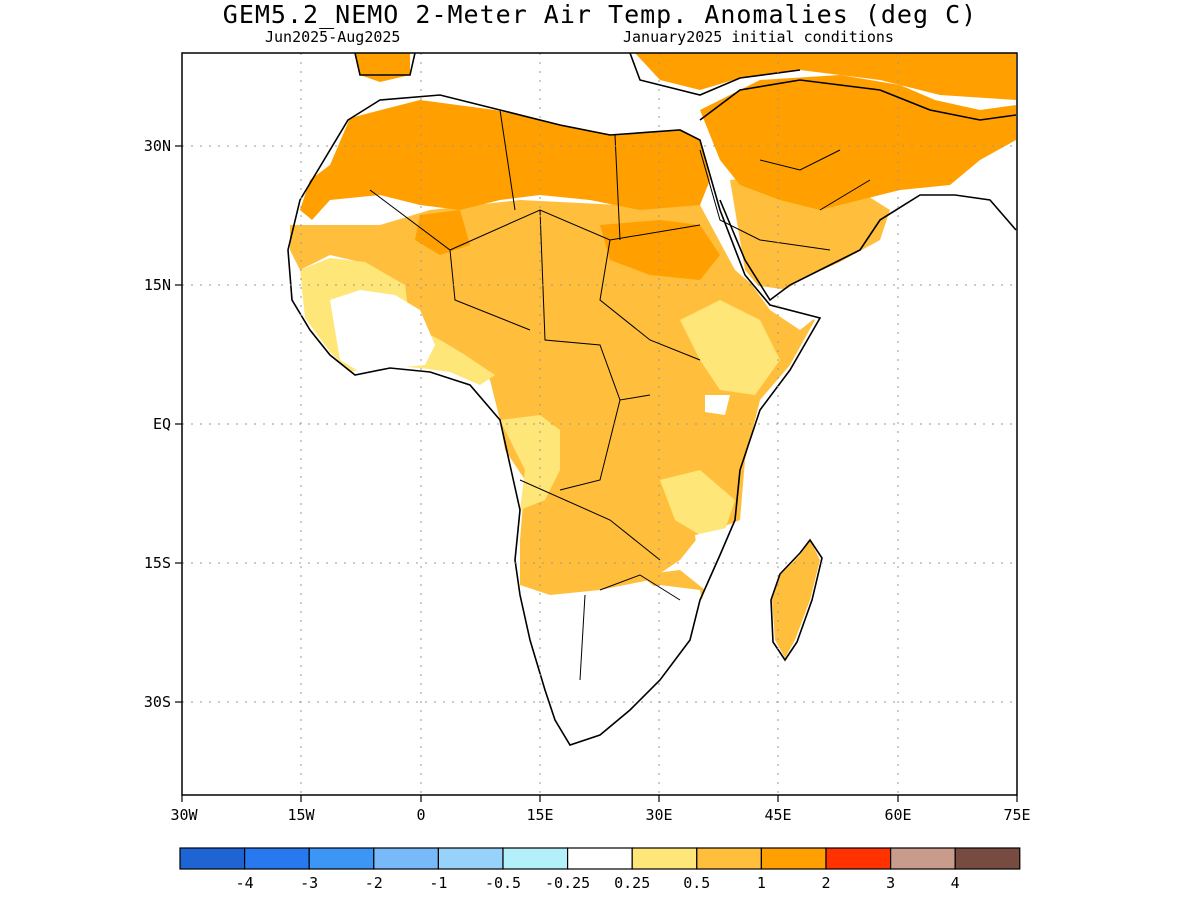 Image resolution: width=1200 pixels, height=900 pixels. I want to click on lat-tick-labels: 30N 15N EQ 15S 30S, so click(157, 424).